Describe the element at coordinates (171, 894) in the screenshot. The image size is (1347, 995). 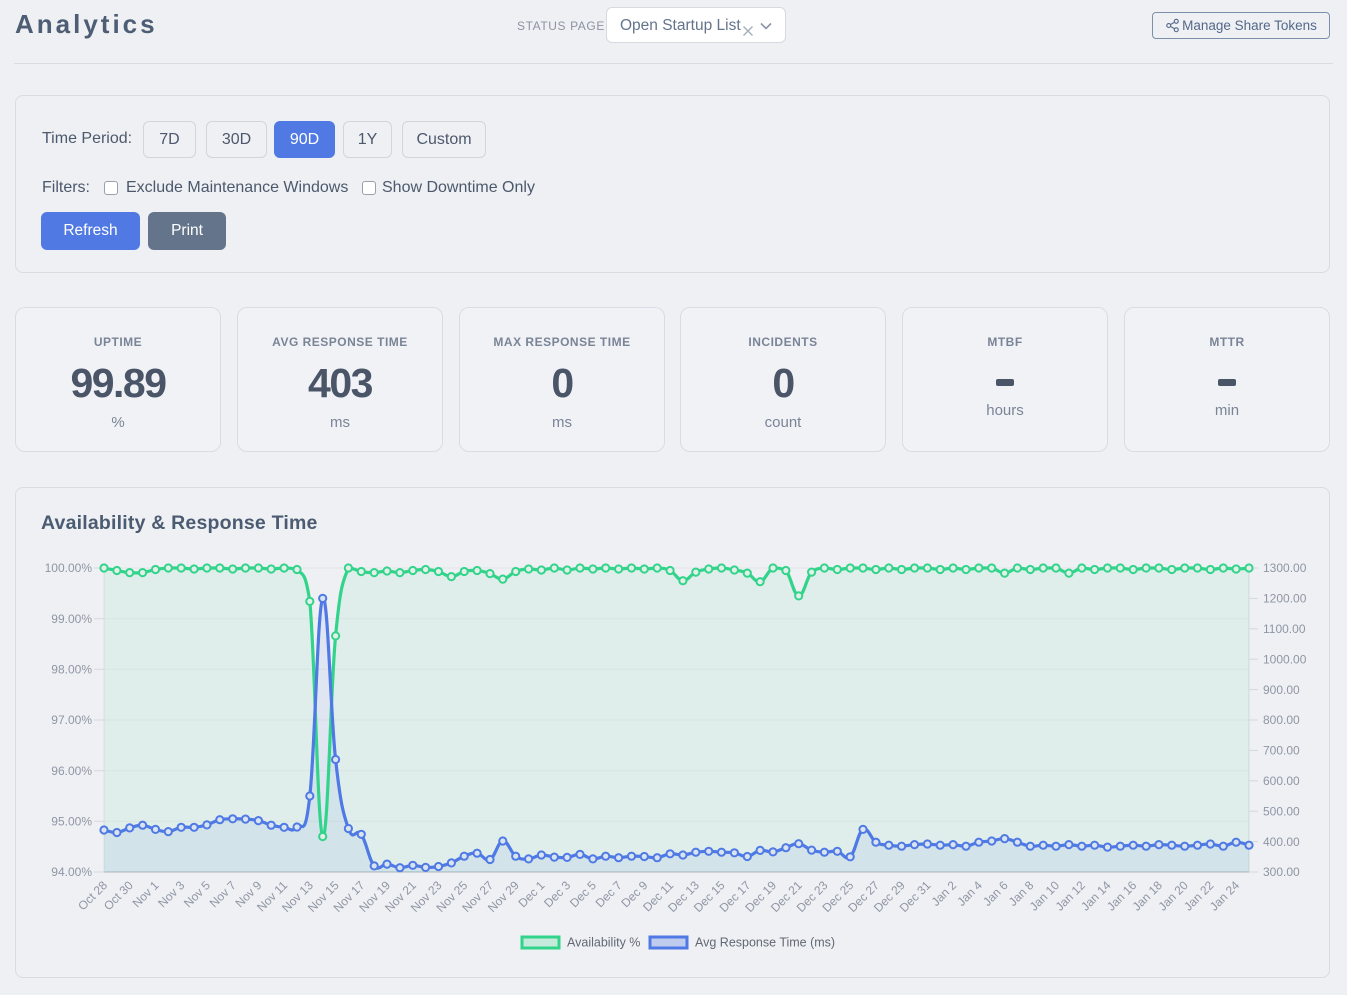
I see `svg-text: Nov 3` at that location.